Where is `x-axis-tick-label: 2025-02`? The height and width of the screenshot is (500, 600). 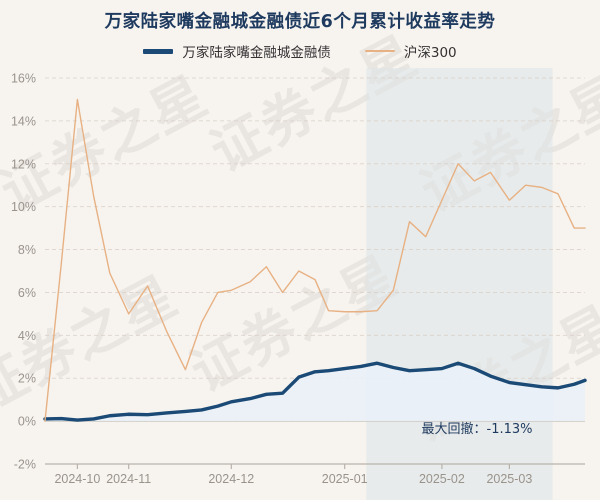
x-axis-tick-label: 2025-02 is located at coordinates (442, 479).